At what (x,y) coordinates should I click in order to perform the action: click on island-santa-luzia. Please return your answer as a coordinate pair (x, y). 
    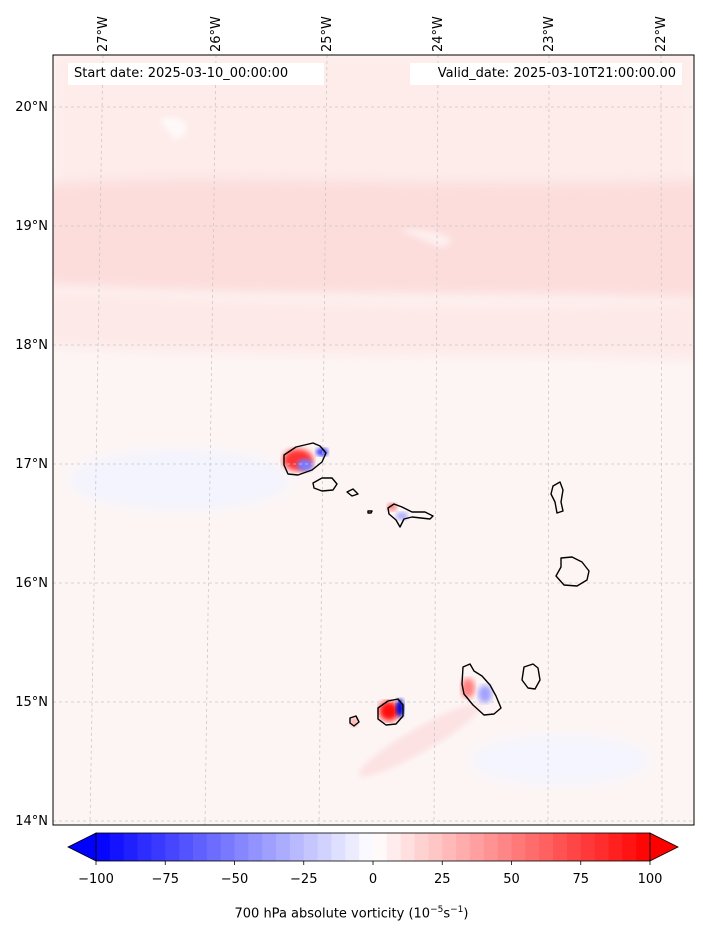
    Looking at the image, I should click on (352, 492).